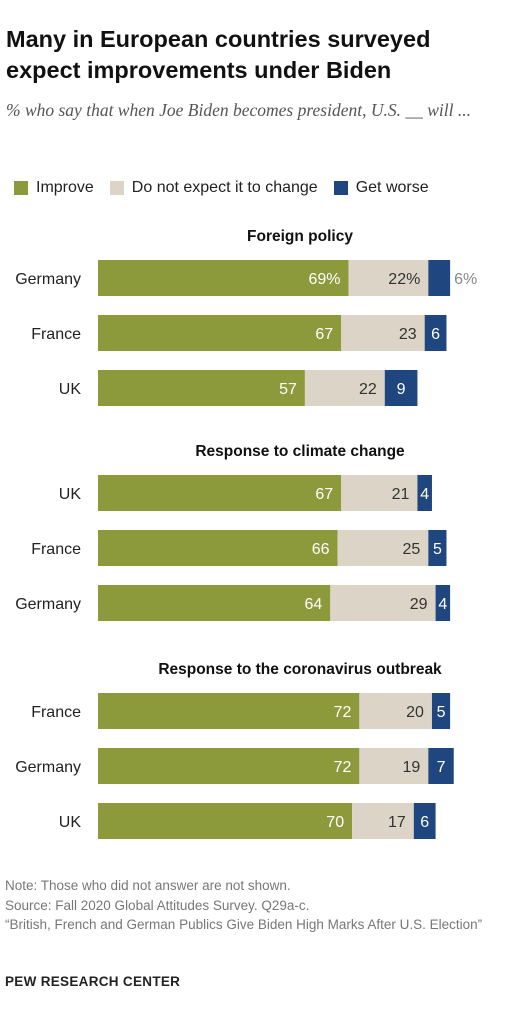 The image size is (513, 1024). What do you see at coordinates (340, 188) in the screenshot?
I see `legend-swatch-worse` at bounding box center [340, 188].